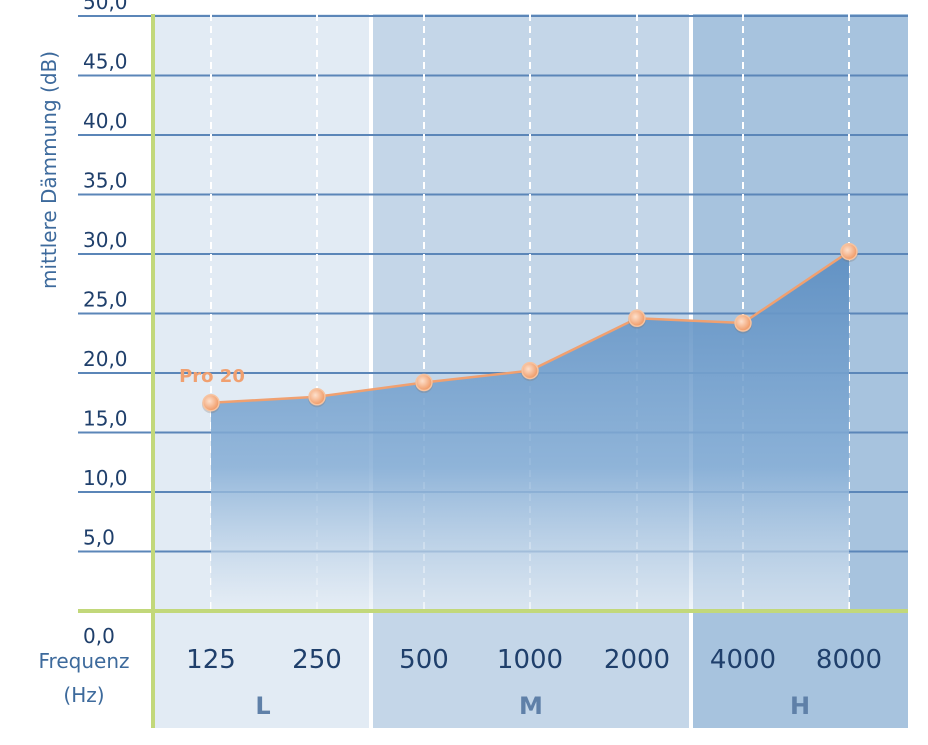 The width and height of the screenshot is (928, 745). I want to click on x-tick-label: 4000, so click(743, 660).